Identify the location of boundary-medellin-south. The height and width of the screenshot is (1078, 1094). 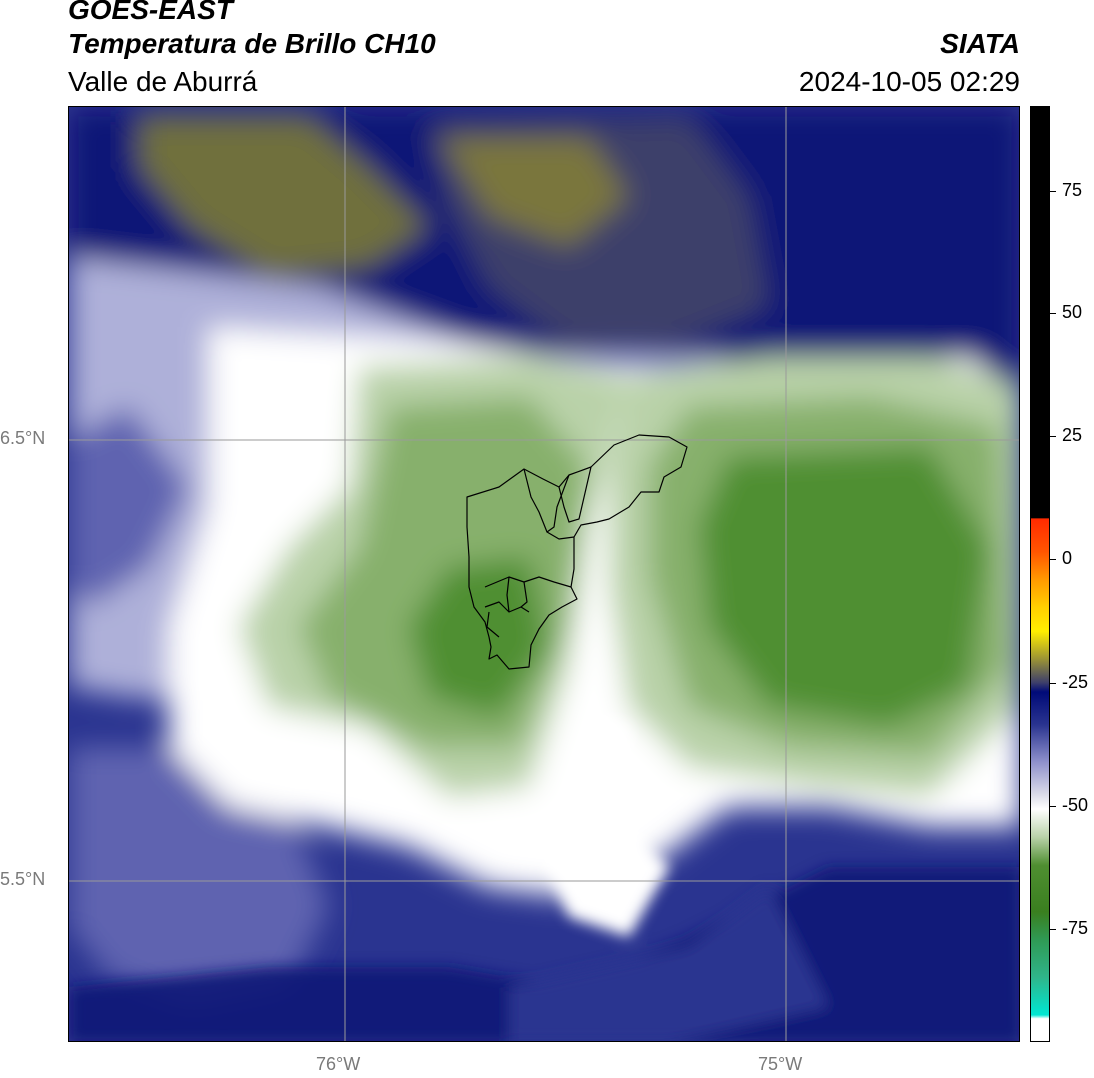
(528, 582).